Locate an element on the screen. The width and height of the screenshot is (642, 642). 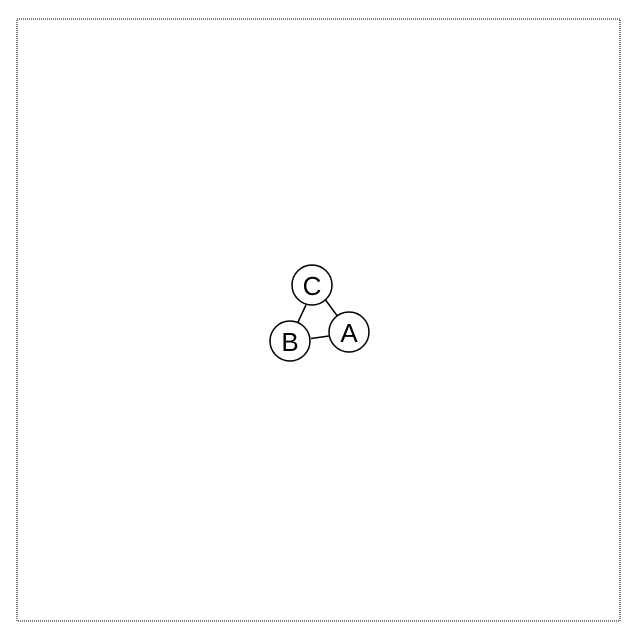
node-b-circle is located at coordinates (290, 341).